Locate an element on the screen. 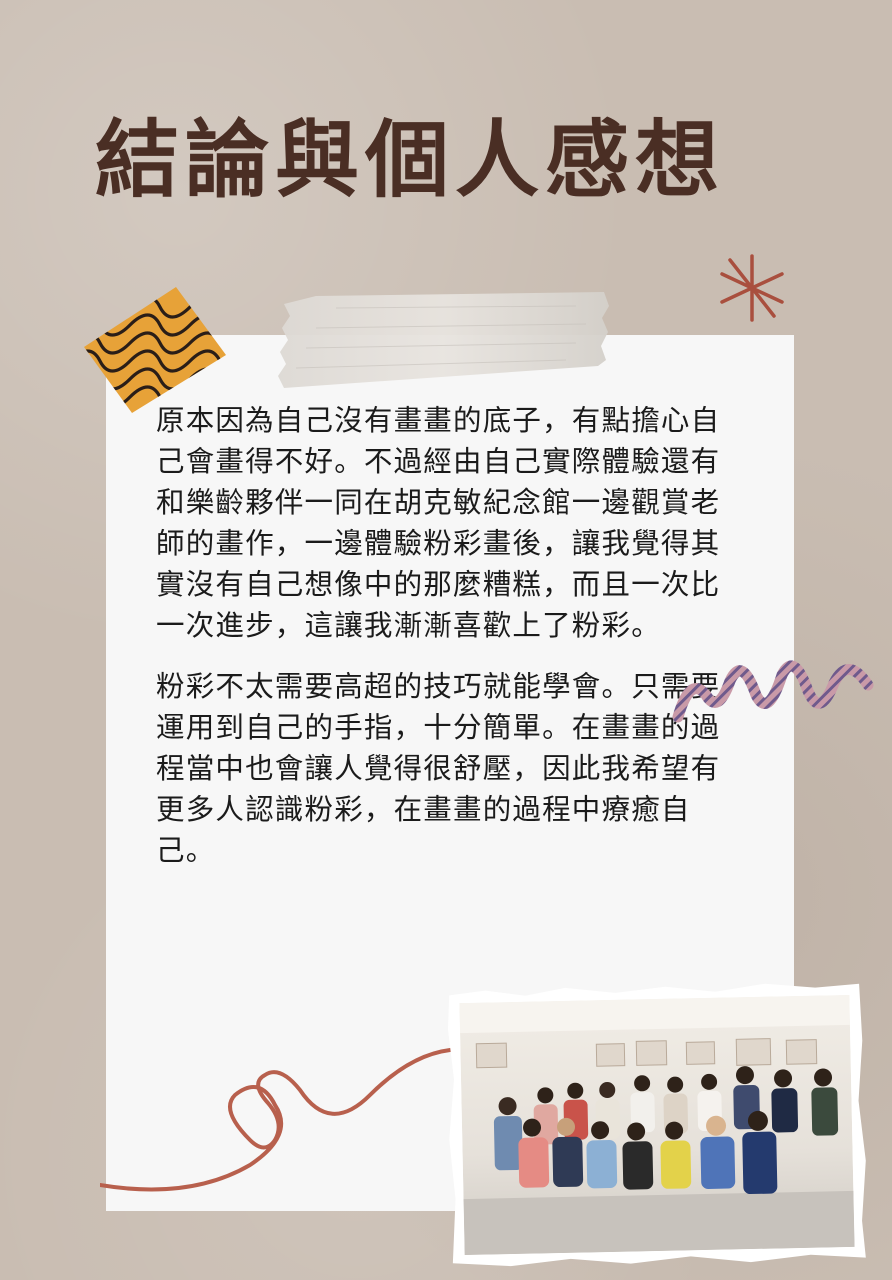  zigzag-doodle is located at coordinates (773, 691).